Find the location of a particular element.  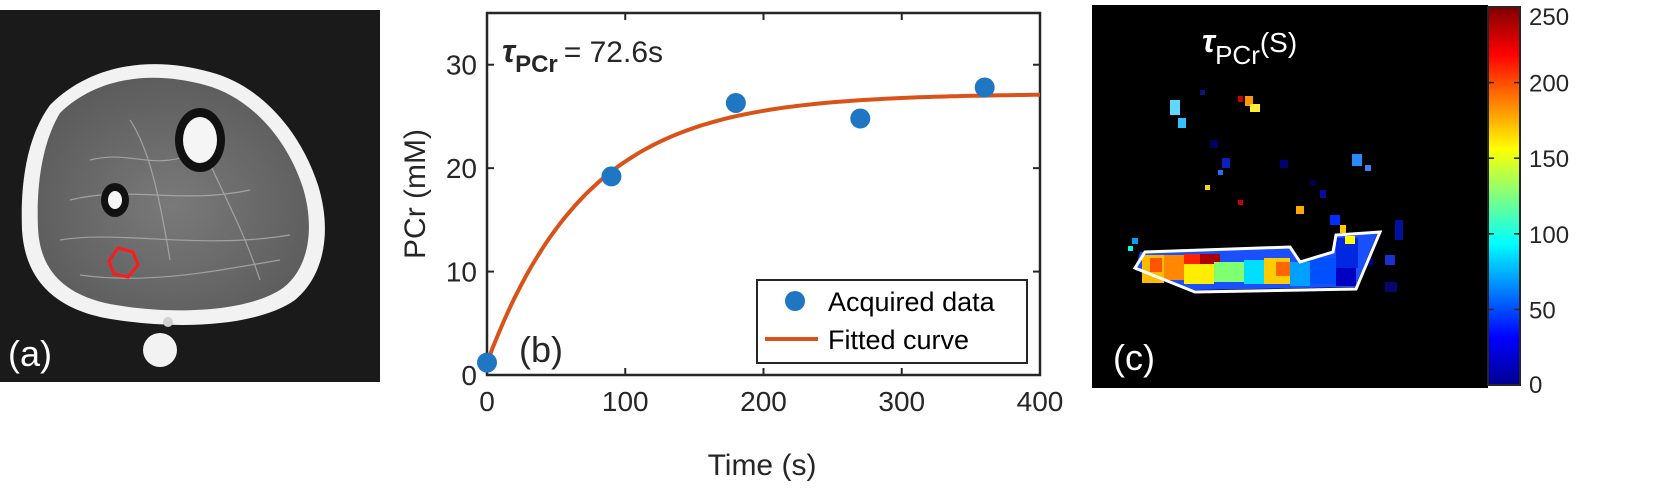

legend: Acquired data Fitted curve is located at coordinates (892, 321).